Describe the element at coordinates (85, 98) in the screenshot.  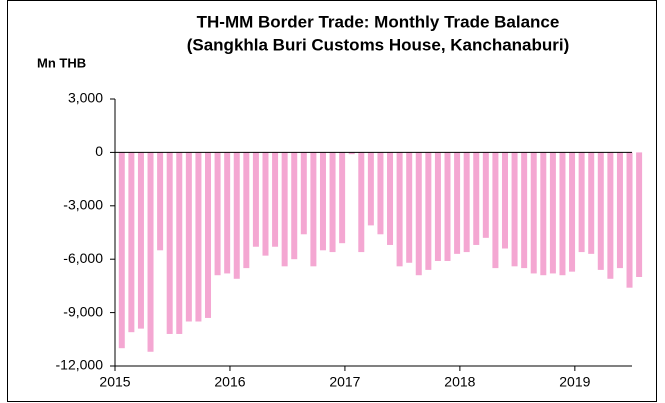
I see `y-tick-label: 3,000` at that location.